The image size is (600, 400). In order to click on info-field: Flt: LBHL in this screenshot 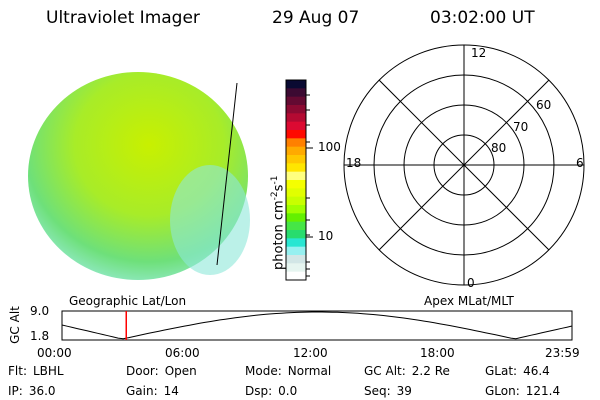, I will do `click(36, 371)`.